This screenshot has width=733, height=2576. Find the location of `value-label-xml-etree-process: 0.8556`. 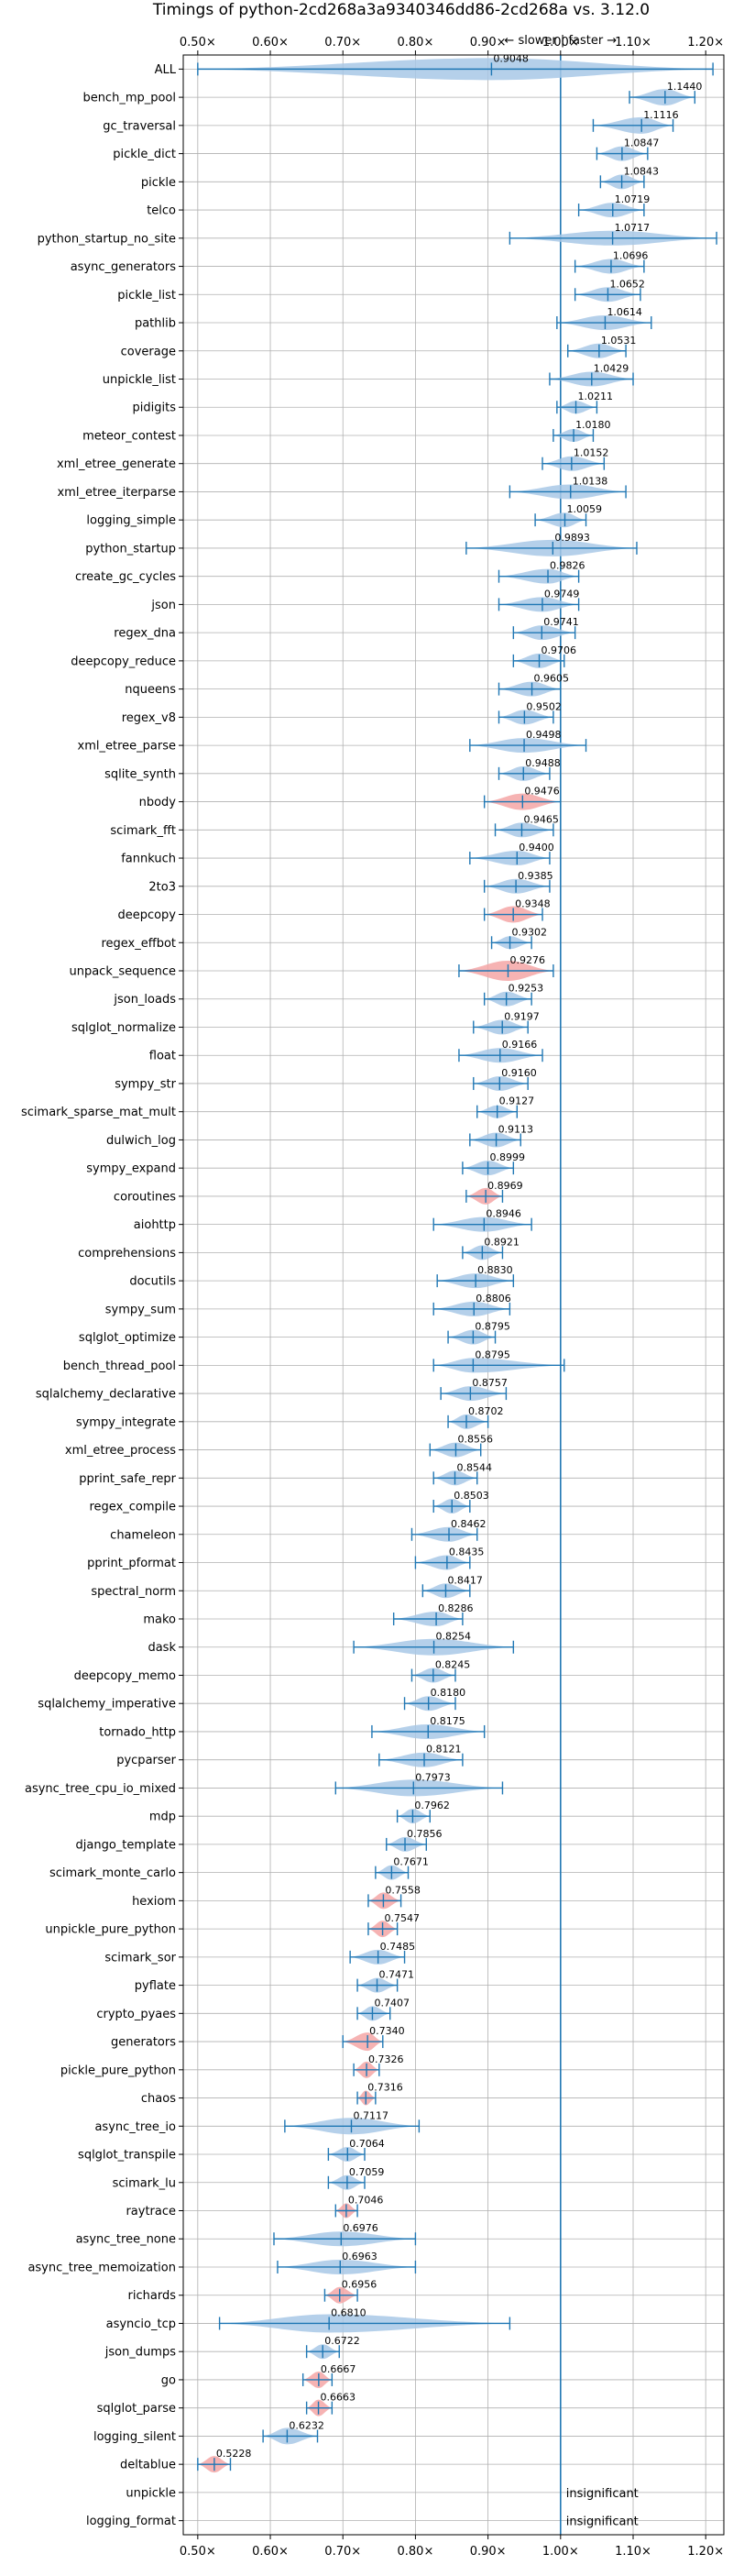

value-label-xml-etree-process: 0.8556 is located at coordinates (475, 1440).